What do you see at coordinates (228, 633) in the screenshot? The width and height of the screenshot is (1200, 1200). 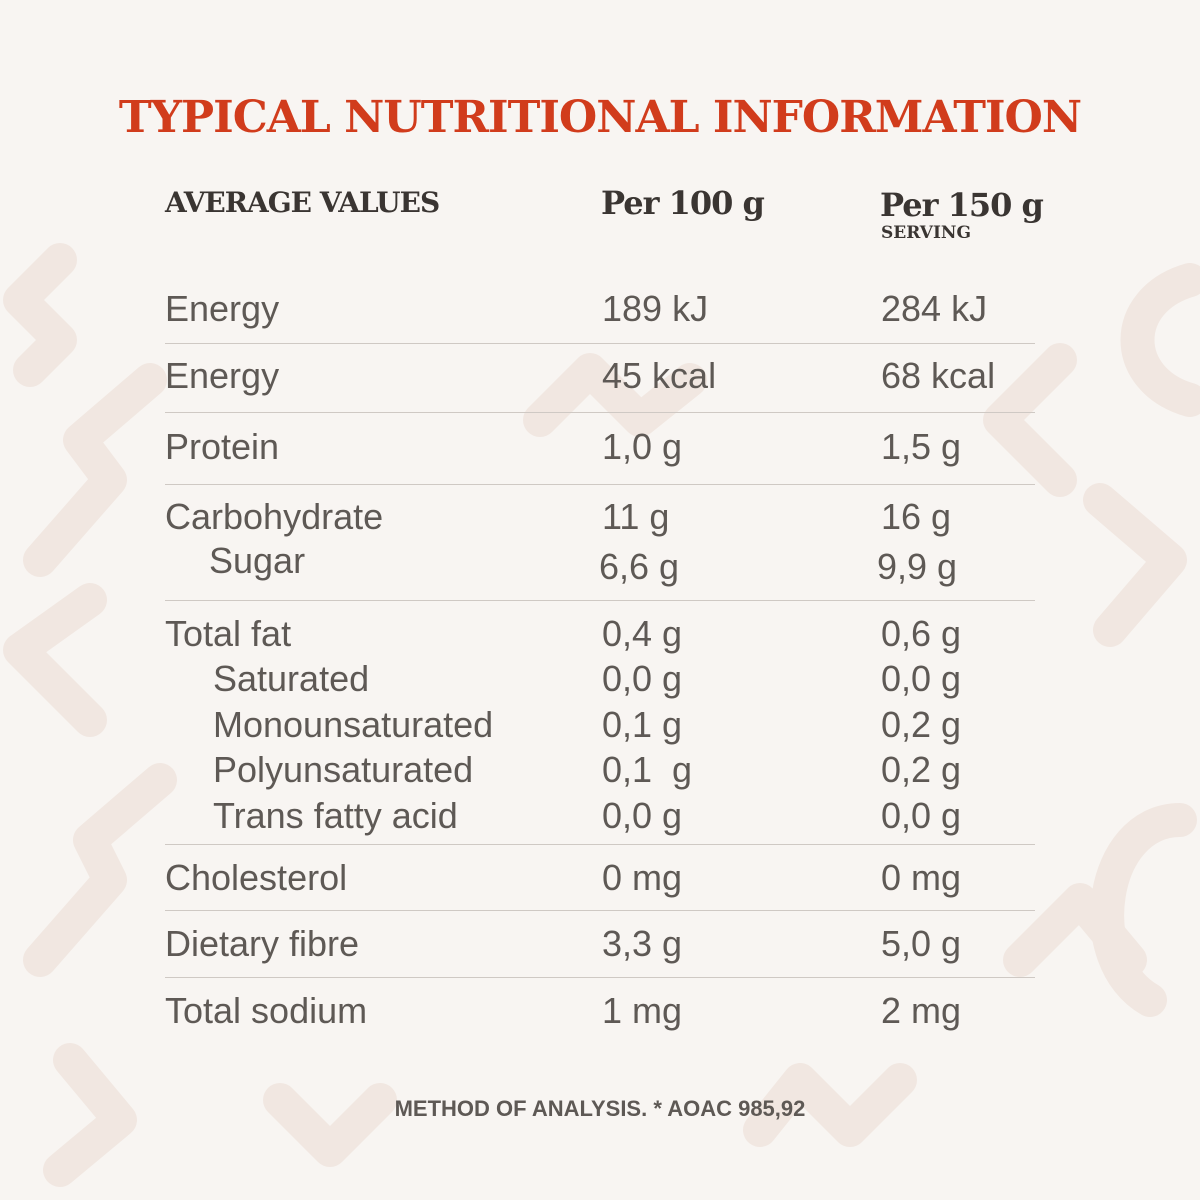 I see `row-label: Total fat` at bounding box center [228, 633].